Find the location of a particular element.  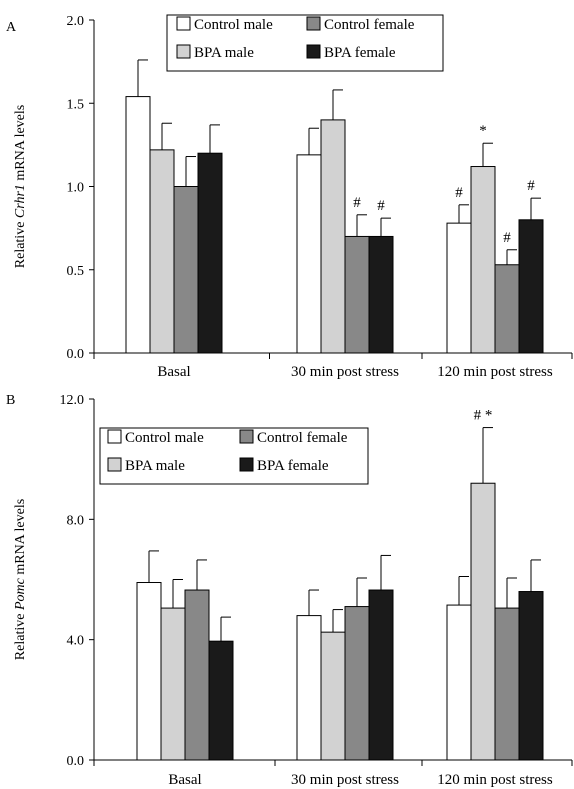

y-axis-label: Relative Crhr1 mRNA levels is located at coordinates (20, 186).